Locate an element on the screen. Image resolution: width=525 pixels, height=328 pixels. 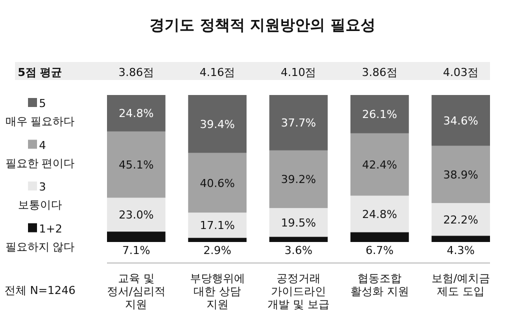
text: 5점 평균 is located at coordinates (40, 72).